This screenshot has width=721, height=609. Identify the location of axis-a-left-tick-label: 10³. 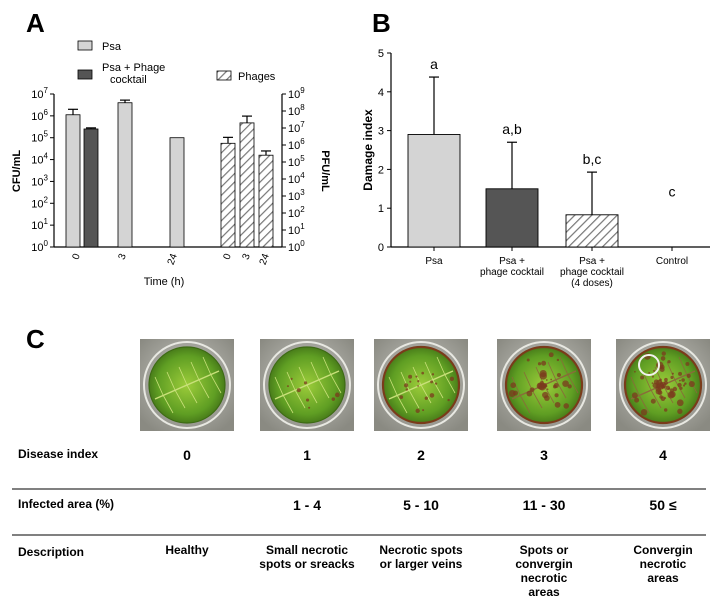
(39, 180).